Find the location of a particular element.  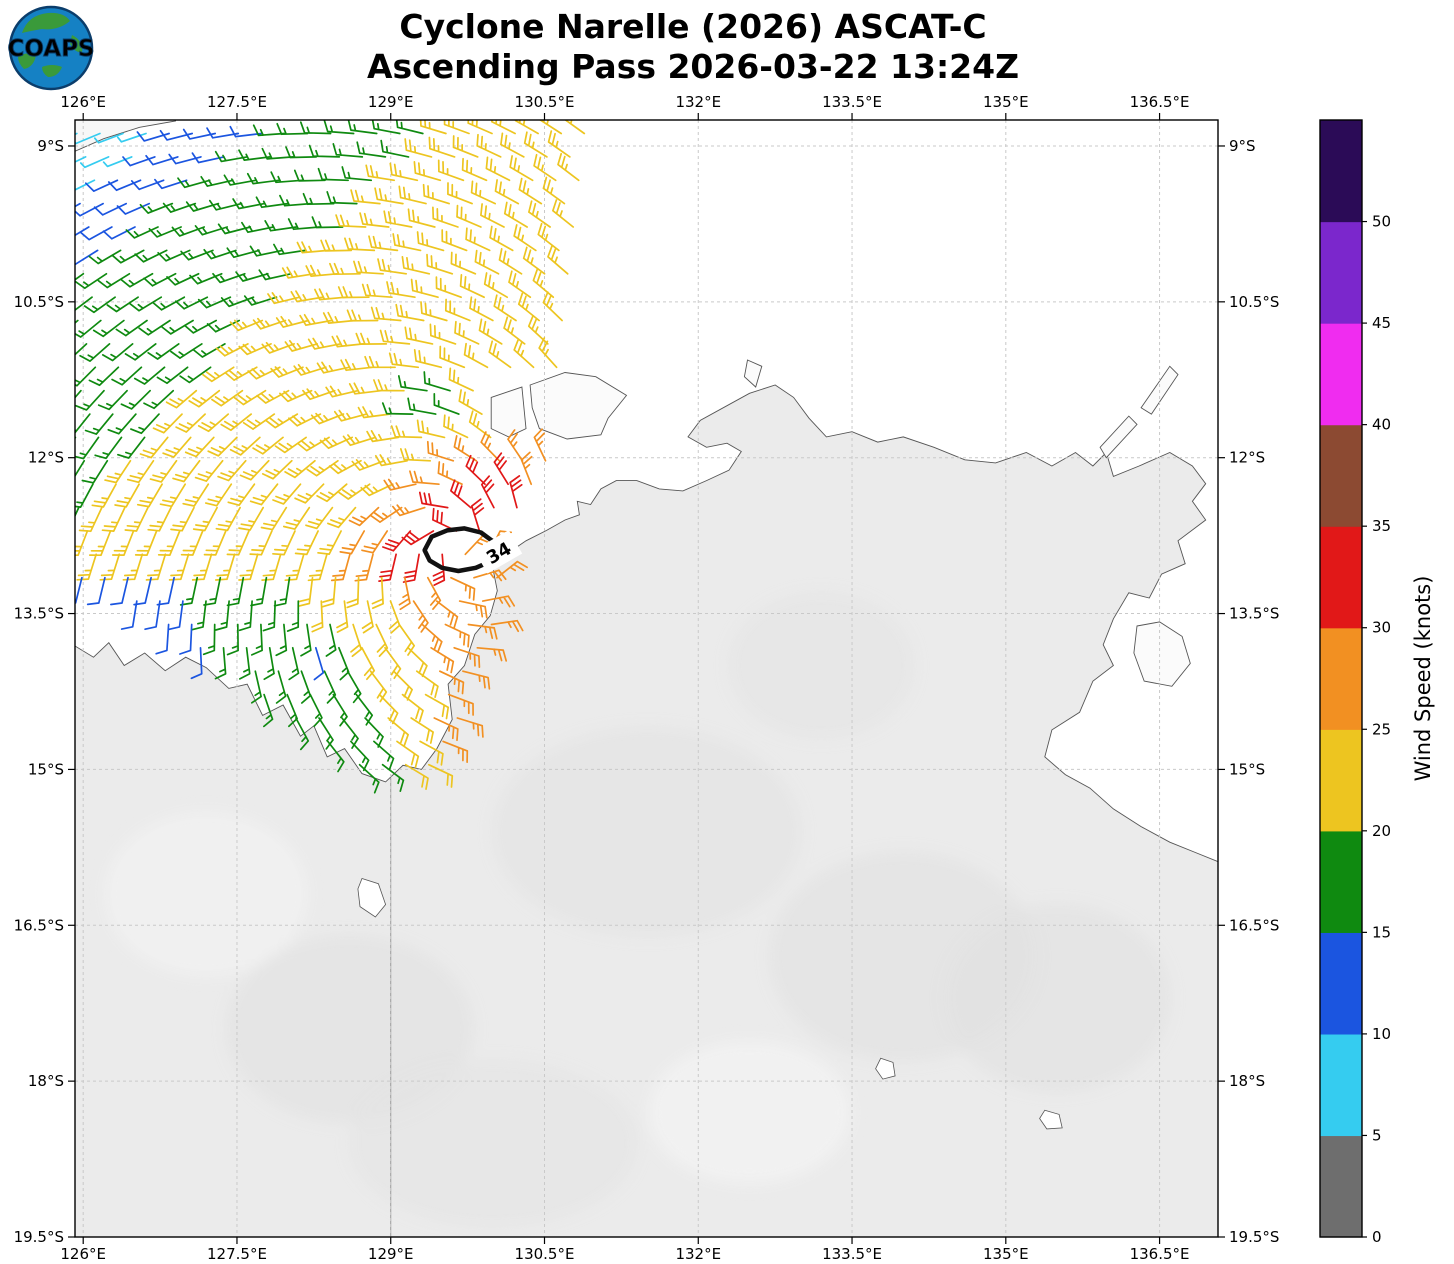

title-line-1: Cyclone Narelle (2026) ASCAT-C is located at coordinates (693, 26).